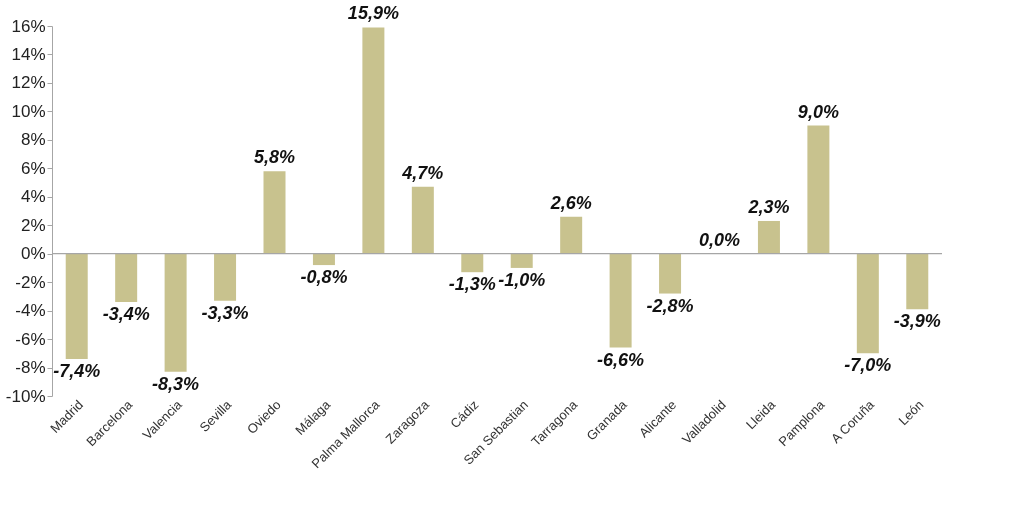 This screenshot has height=518, width=1016. What do you see at coordinates (176, 383) in the screenshot?
I see `data-label: -8,3%` at bounding box center [176, 383].